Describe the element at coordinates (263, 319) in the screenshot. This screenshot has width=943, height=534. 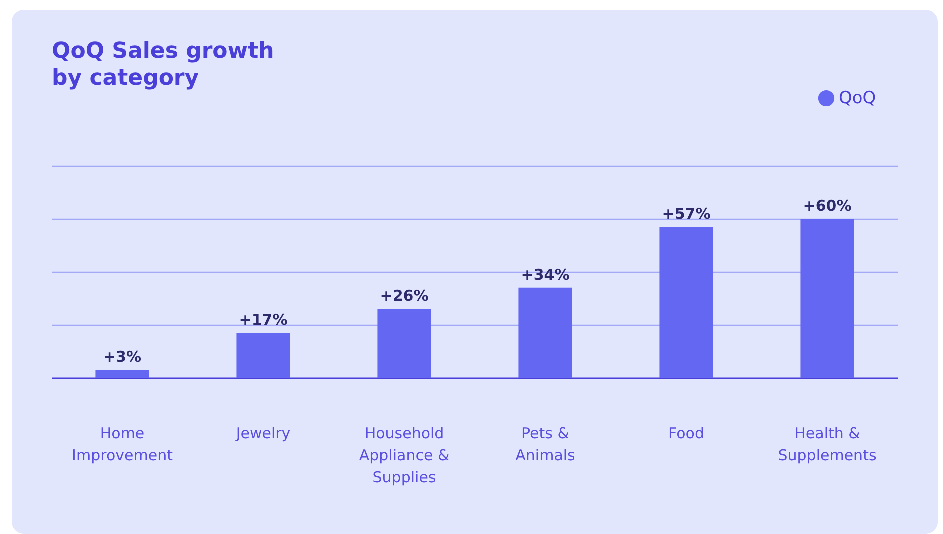
I see `data-label: +17%` at that location.